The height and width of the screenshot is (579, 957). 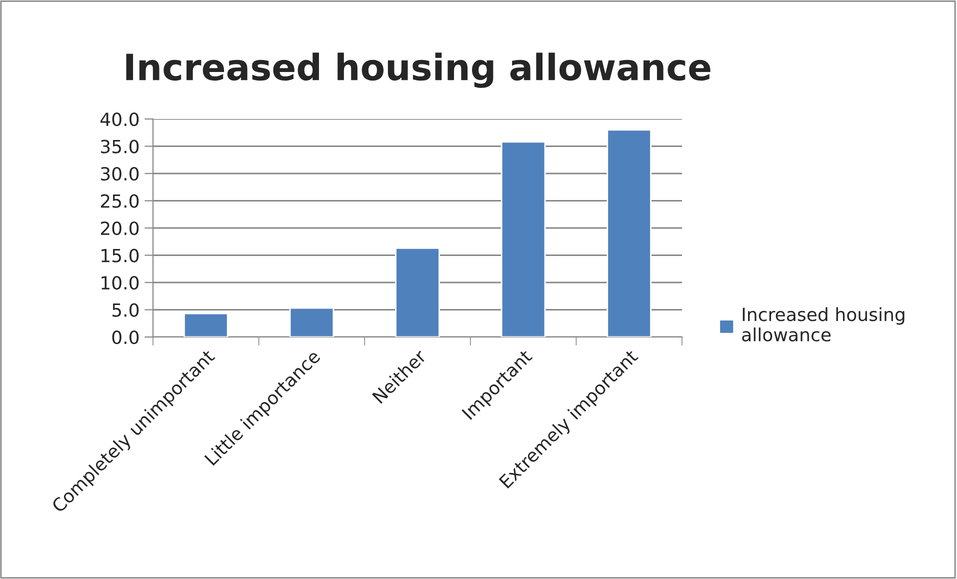 What do you see at coordinates (119, 228) in the screenshot?
I see `y-tick-label: 20.0` at bounding box center [119, 228].